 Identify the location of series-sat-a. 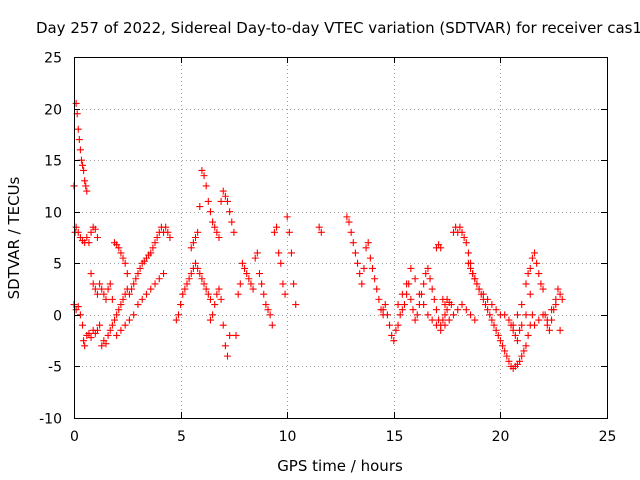
(80, 147).